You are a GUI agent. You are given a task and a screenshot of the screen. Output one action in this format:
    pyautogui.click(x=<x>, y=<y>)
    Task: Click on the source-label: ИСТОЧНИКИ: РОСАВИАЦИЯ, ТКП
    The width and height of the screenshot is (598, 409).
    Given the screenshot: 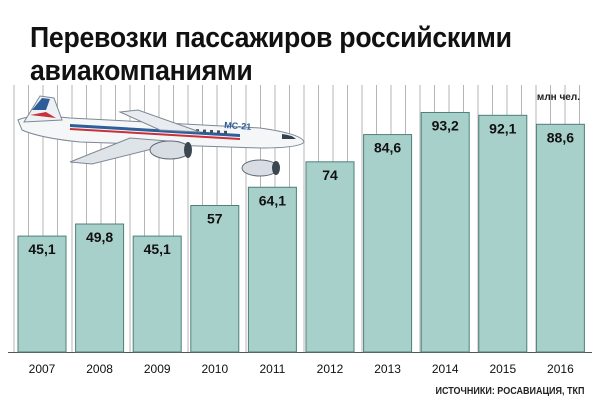 What is the action you would take?
    pyautogui.click(x=509, y=391)
    